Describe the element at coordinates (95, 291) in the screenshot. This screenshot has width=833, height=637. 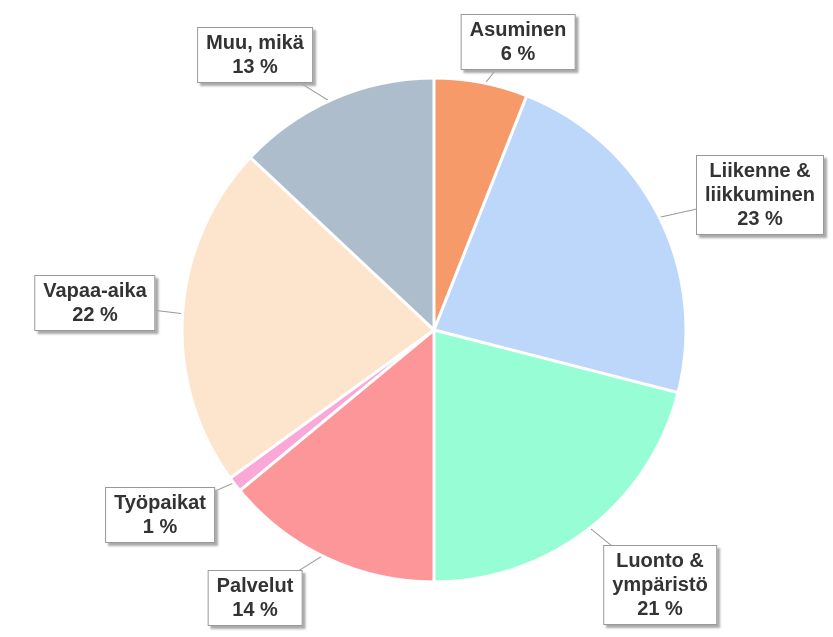
I see `category-label: Vapaa-aika` at that location.